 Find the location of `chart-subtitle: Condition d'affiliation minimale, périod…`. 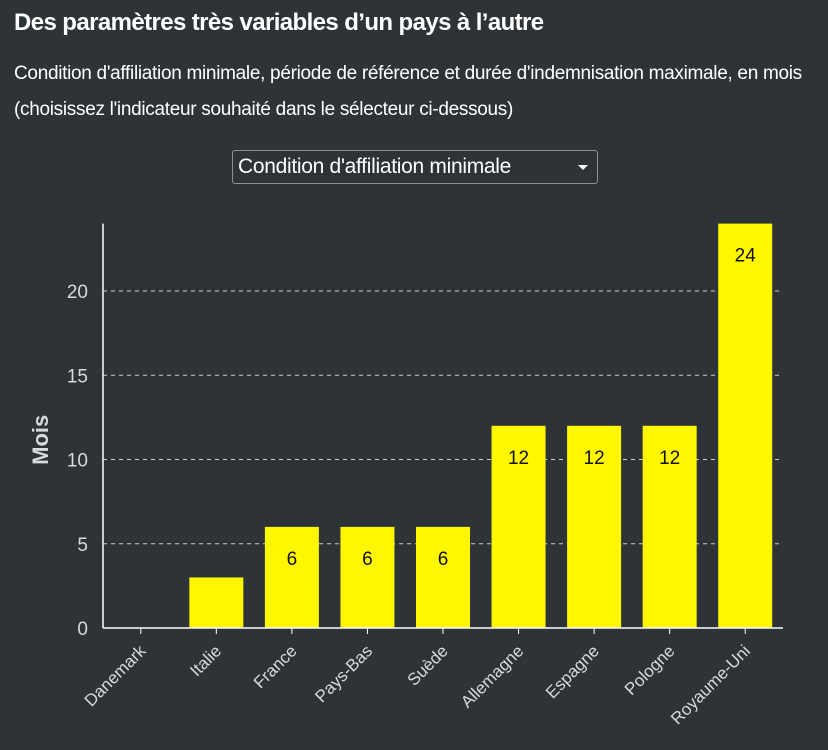

chart-subtitle: Condition d'affiliation minimale, périod… is located at coordinates (408, 91).